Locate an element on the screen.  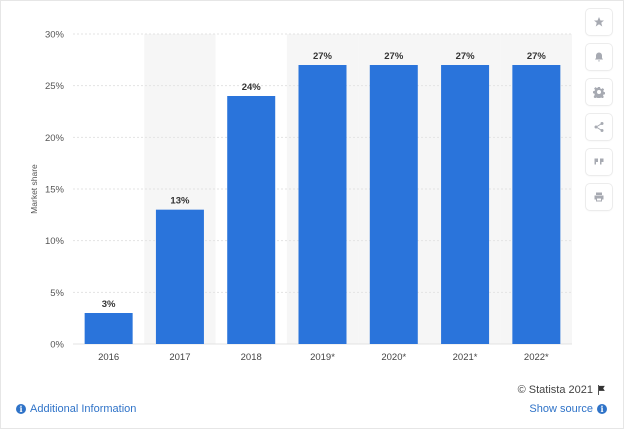
show-source-link: Show source i is located at coordinates (568, 409).